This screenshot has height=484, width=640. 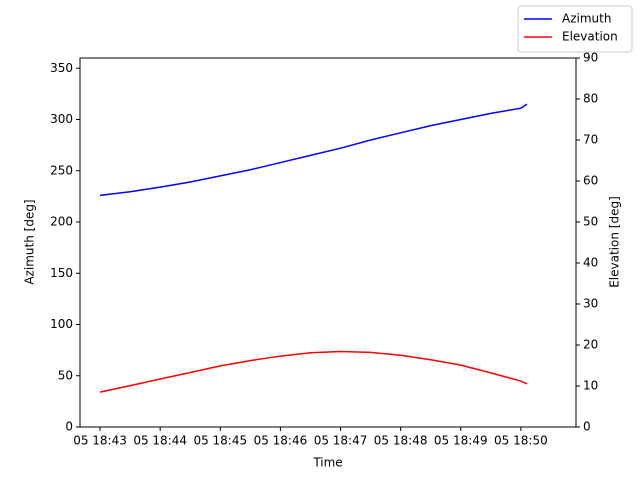 What do you see at coordinates (220, 441) in the screenshot?
I see `x-tick-label: 05 18:45` at bounding box center [220, 441].